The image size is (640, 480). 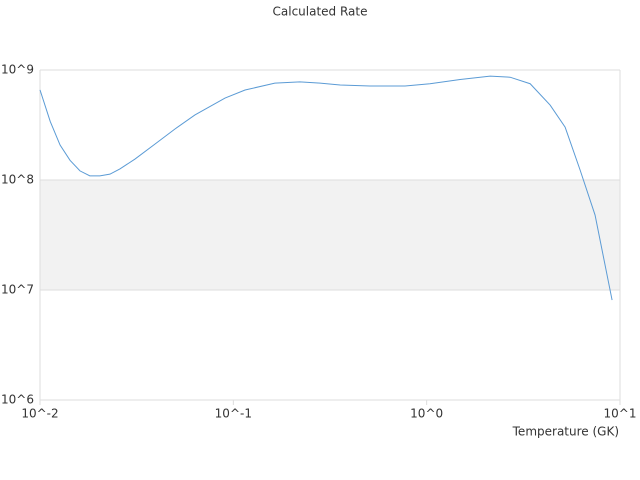 I want to click on y-tick-label: 10^7, so click(x=17, y=290).